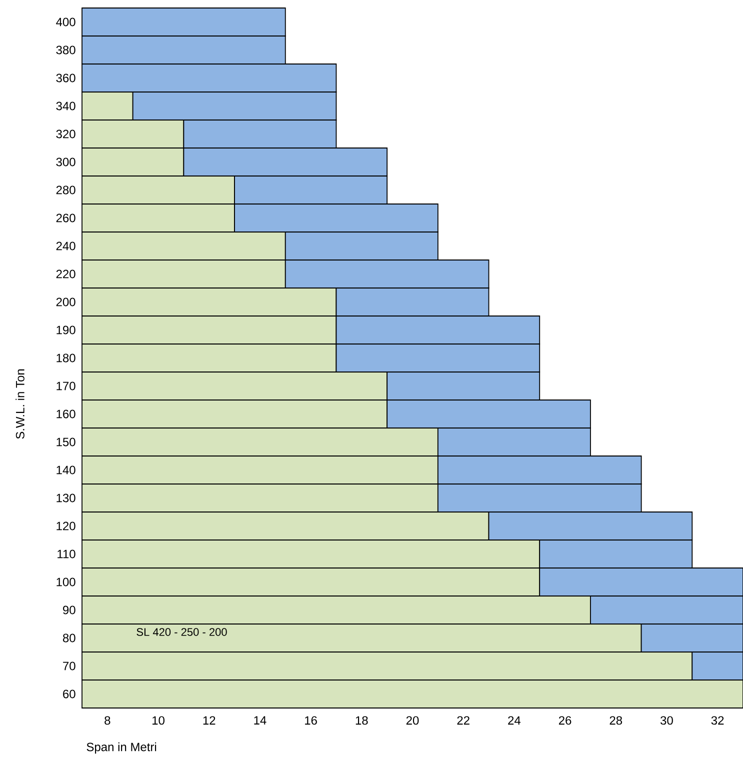 This screenshot has width=743, height=762. What do you see at coordinates (66, 246) in the screenshot?
I see `y-tick-label: 240` at bounding box center [66, 246].